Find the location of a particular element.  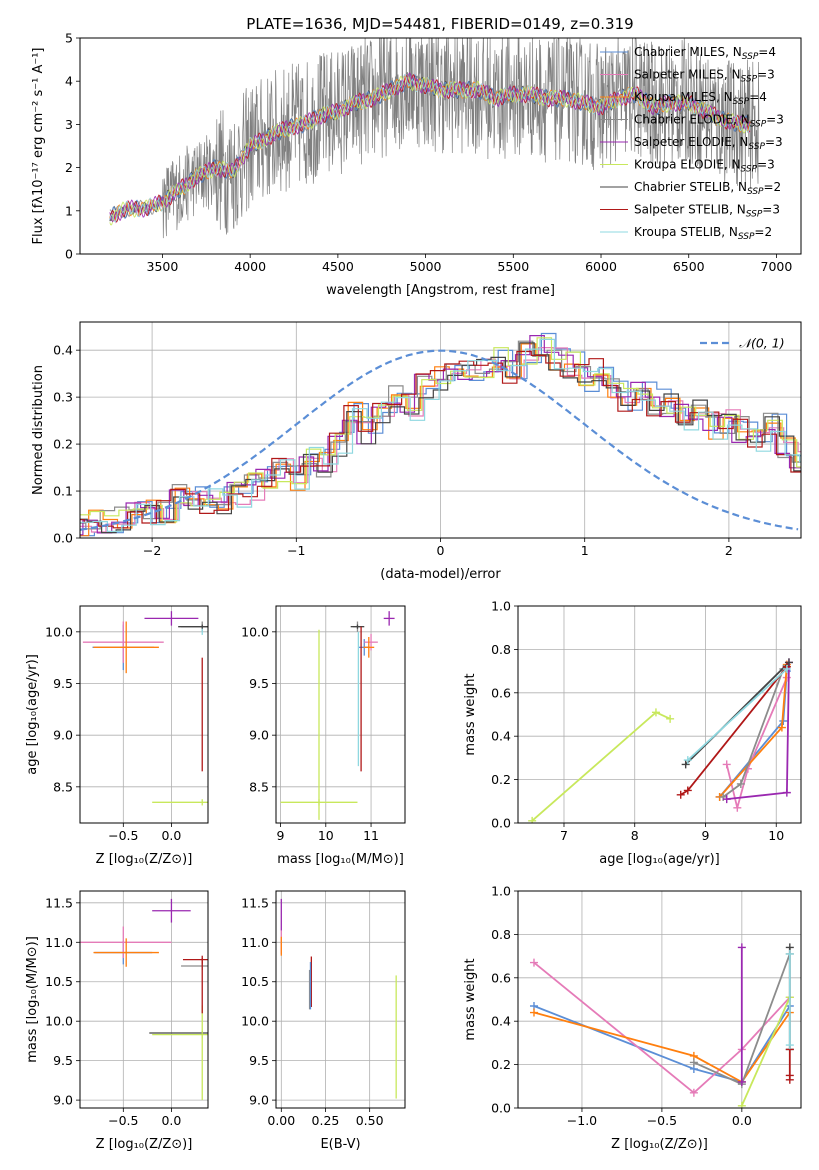

x-tick-label: 9 is located at coordinates (281, 835).